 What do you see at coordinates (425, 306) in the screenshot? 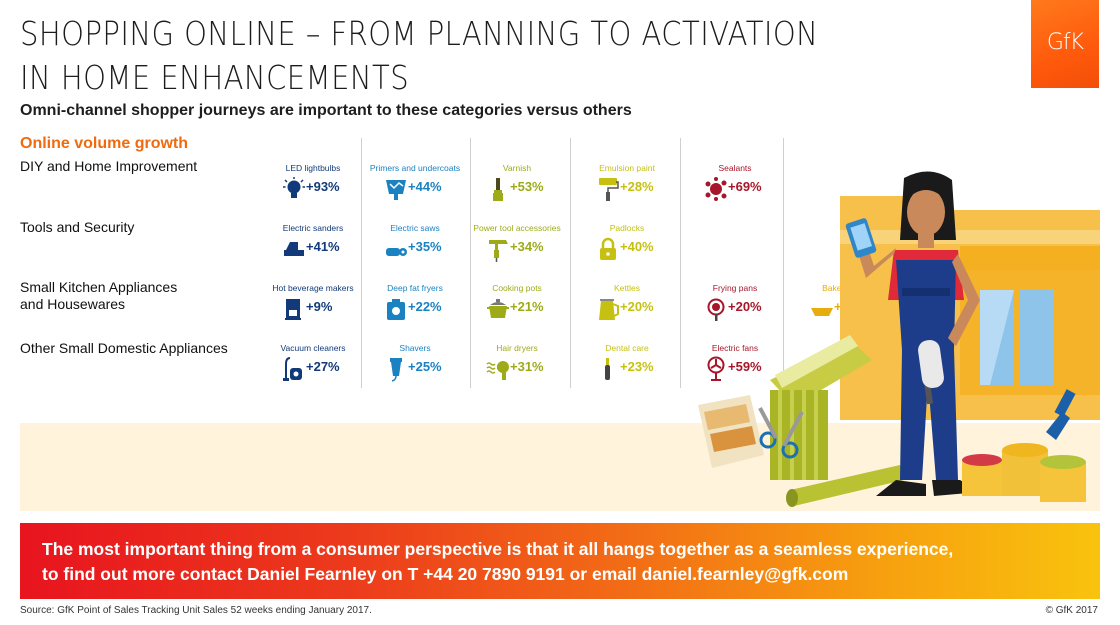
I see `growth-value: +22%` at bounding box center [425, 306].